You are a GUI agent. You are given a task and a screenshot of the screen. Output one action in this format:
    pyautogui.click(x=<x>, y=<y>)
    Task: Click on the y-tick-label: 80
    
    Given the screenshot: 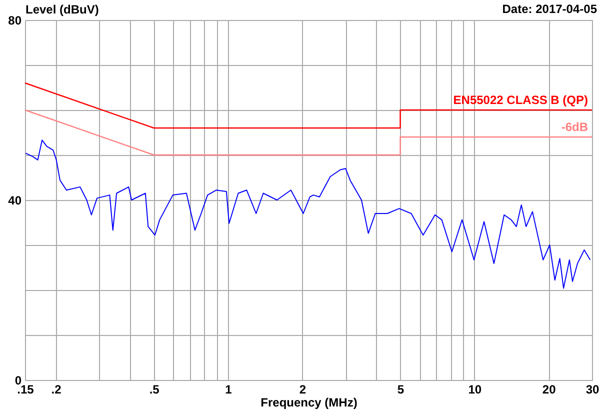 What is the action you would take?
    pyautogui.click(x=15, y=21)
    